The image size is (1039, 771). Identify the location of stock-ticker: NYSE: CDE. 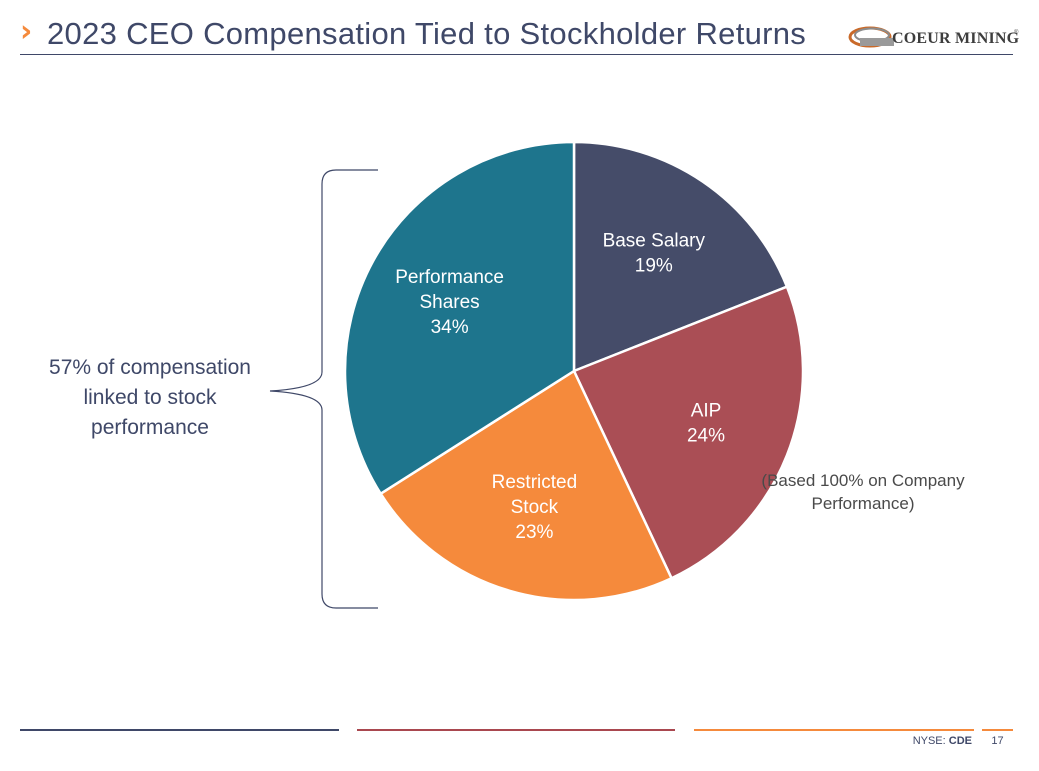
(926, 741).